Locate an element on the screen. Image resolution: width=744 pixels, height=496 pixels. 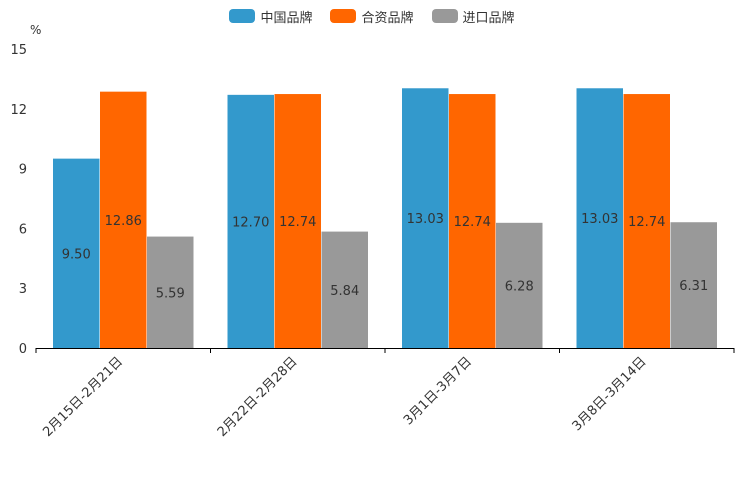
y-axis-unit-label: % is located at coordinates (35, 30).